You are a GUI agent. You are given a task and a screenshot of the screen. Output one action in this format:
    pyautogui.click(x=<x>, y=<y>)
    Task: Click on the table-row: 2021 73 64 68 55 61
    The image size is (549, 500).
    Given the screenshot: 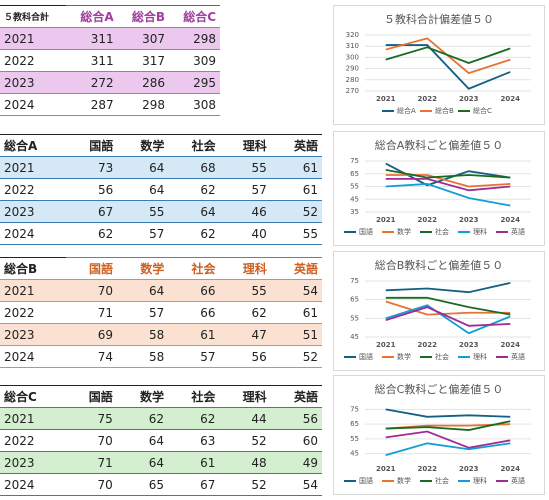 What is the action you would take?
    pyautogui.click(x=161, y=167)
    